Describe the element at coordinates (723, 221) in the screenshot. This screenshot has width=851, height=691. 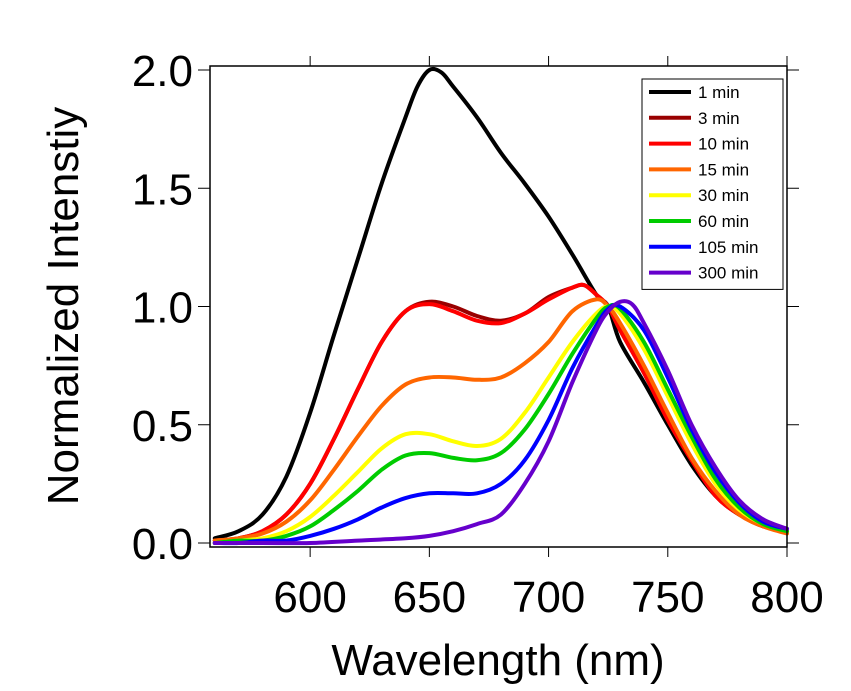
I see `legend-label: 60 min` at that location.